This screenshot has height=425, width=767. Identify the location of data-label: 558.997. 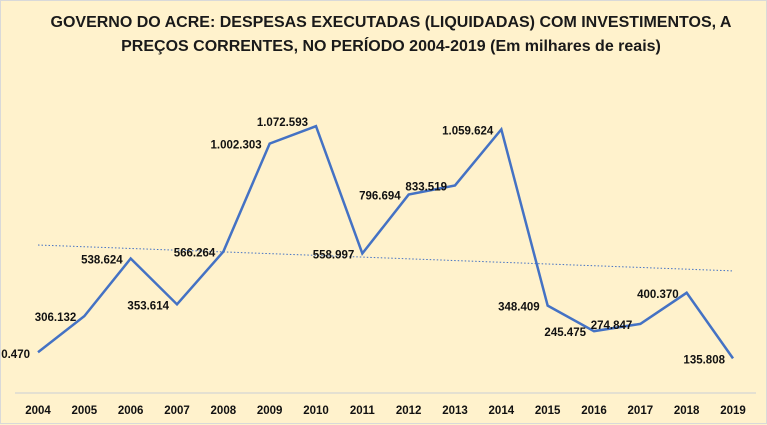
(334, 255).